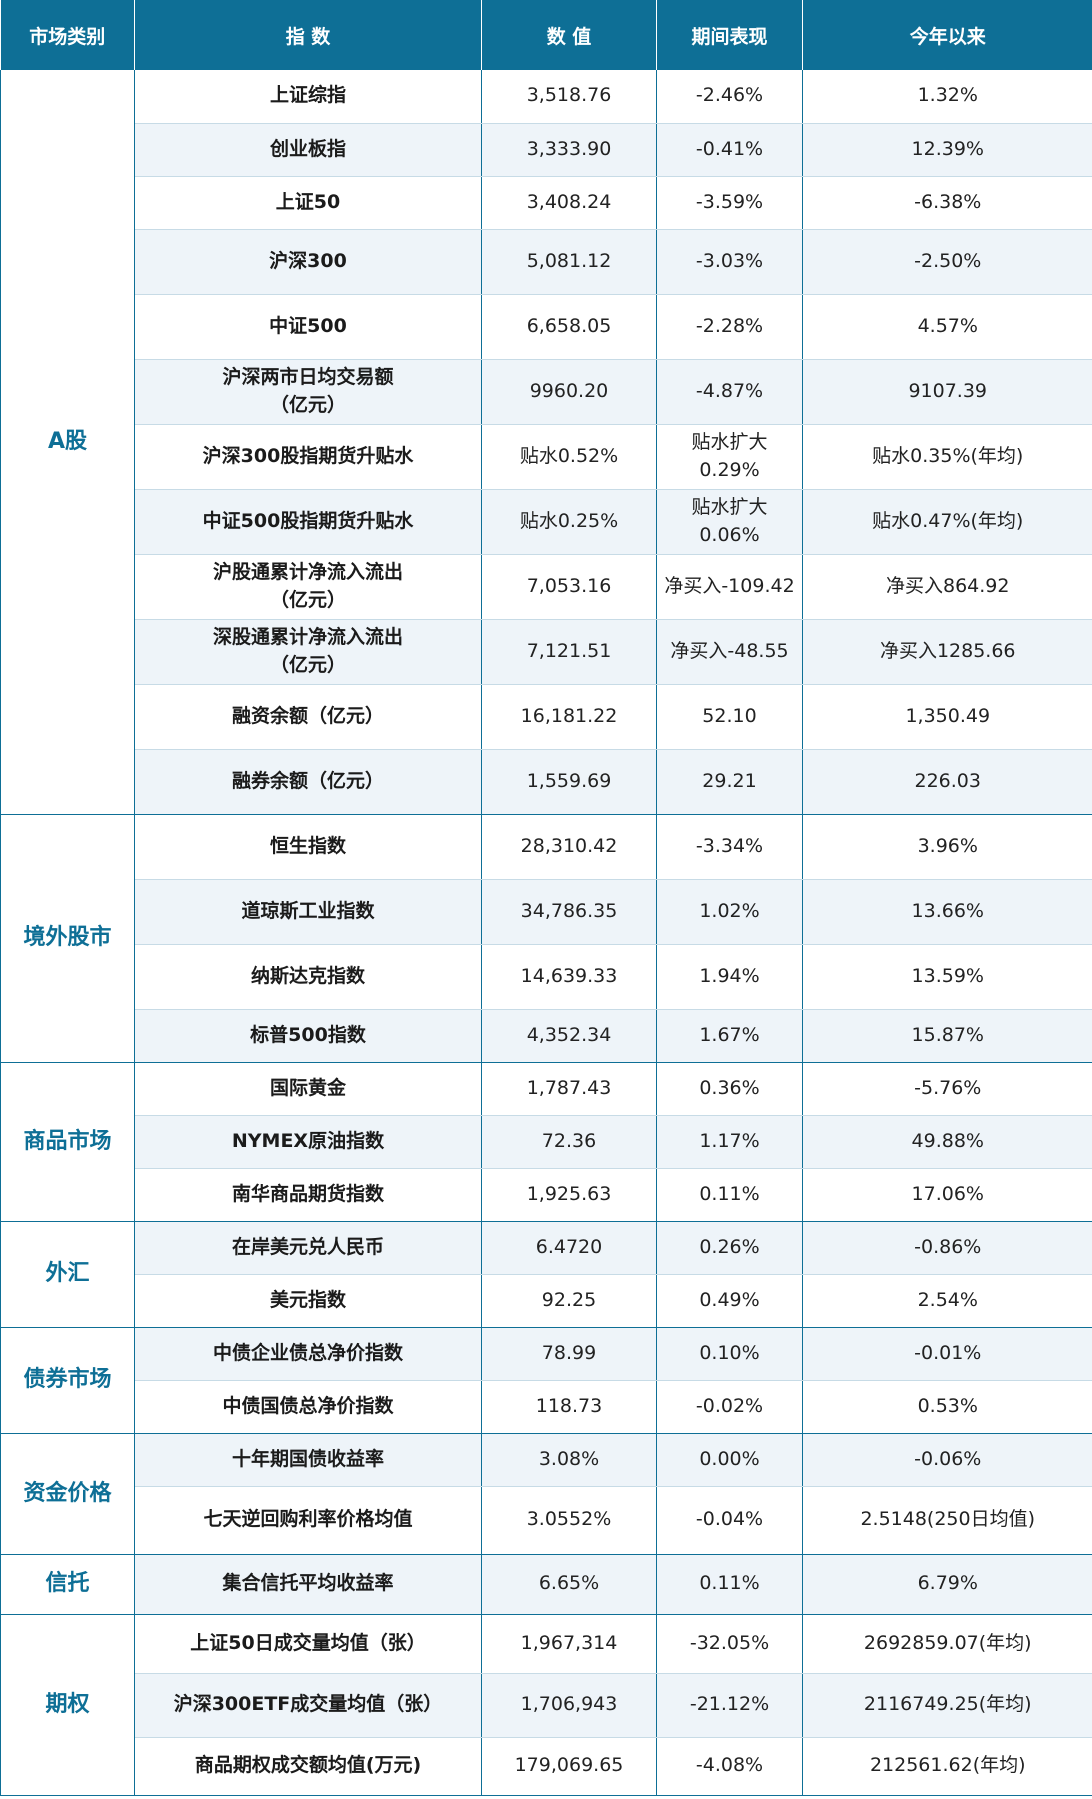 The image size is (1092, 1799). I want to click on index-name-cell: NYMEX原油指数, so click(308, 1142).